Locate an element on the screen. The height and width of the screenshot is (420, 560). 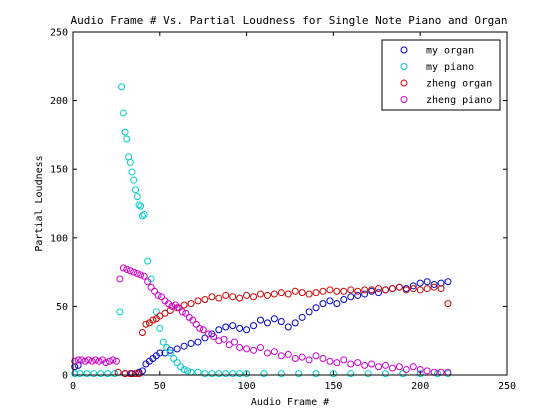
legend-label-zheng-piano: zheng piano is located at coordinates (459, 100).